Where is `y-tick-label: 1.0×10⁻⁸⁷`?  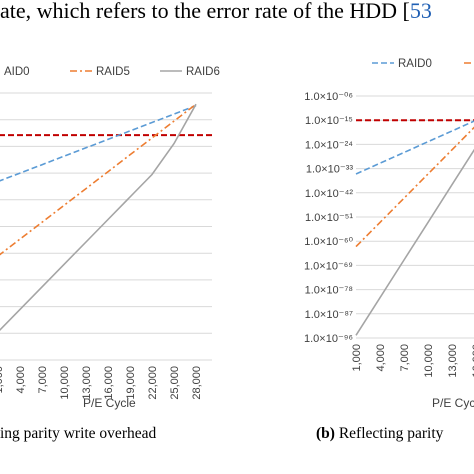 y-tick-label: 1.0×10⁻⁸⁷ is located at coordinates (329, 315).